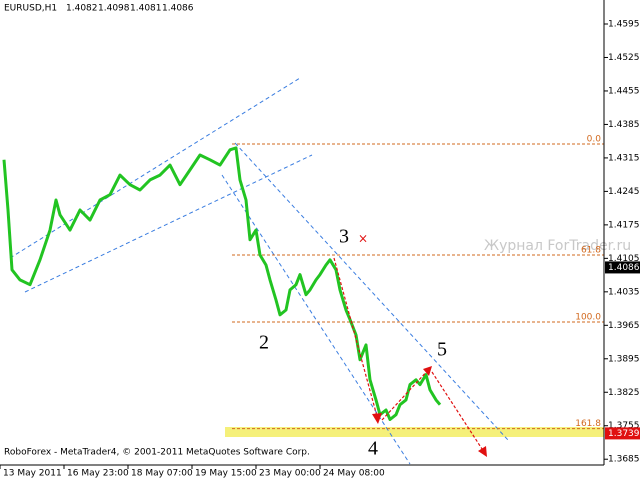  Describe the element at coordinates (594, 140) in the screenshot. I see `fib-label: 0.0` at that location.